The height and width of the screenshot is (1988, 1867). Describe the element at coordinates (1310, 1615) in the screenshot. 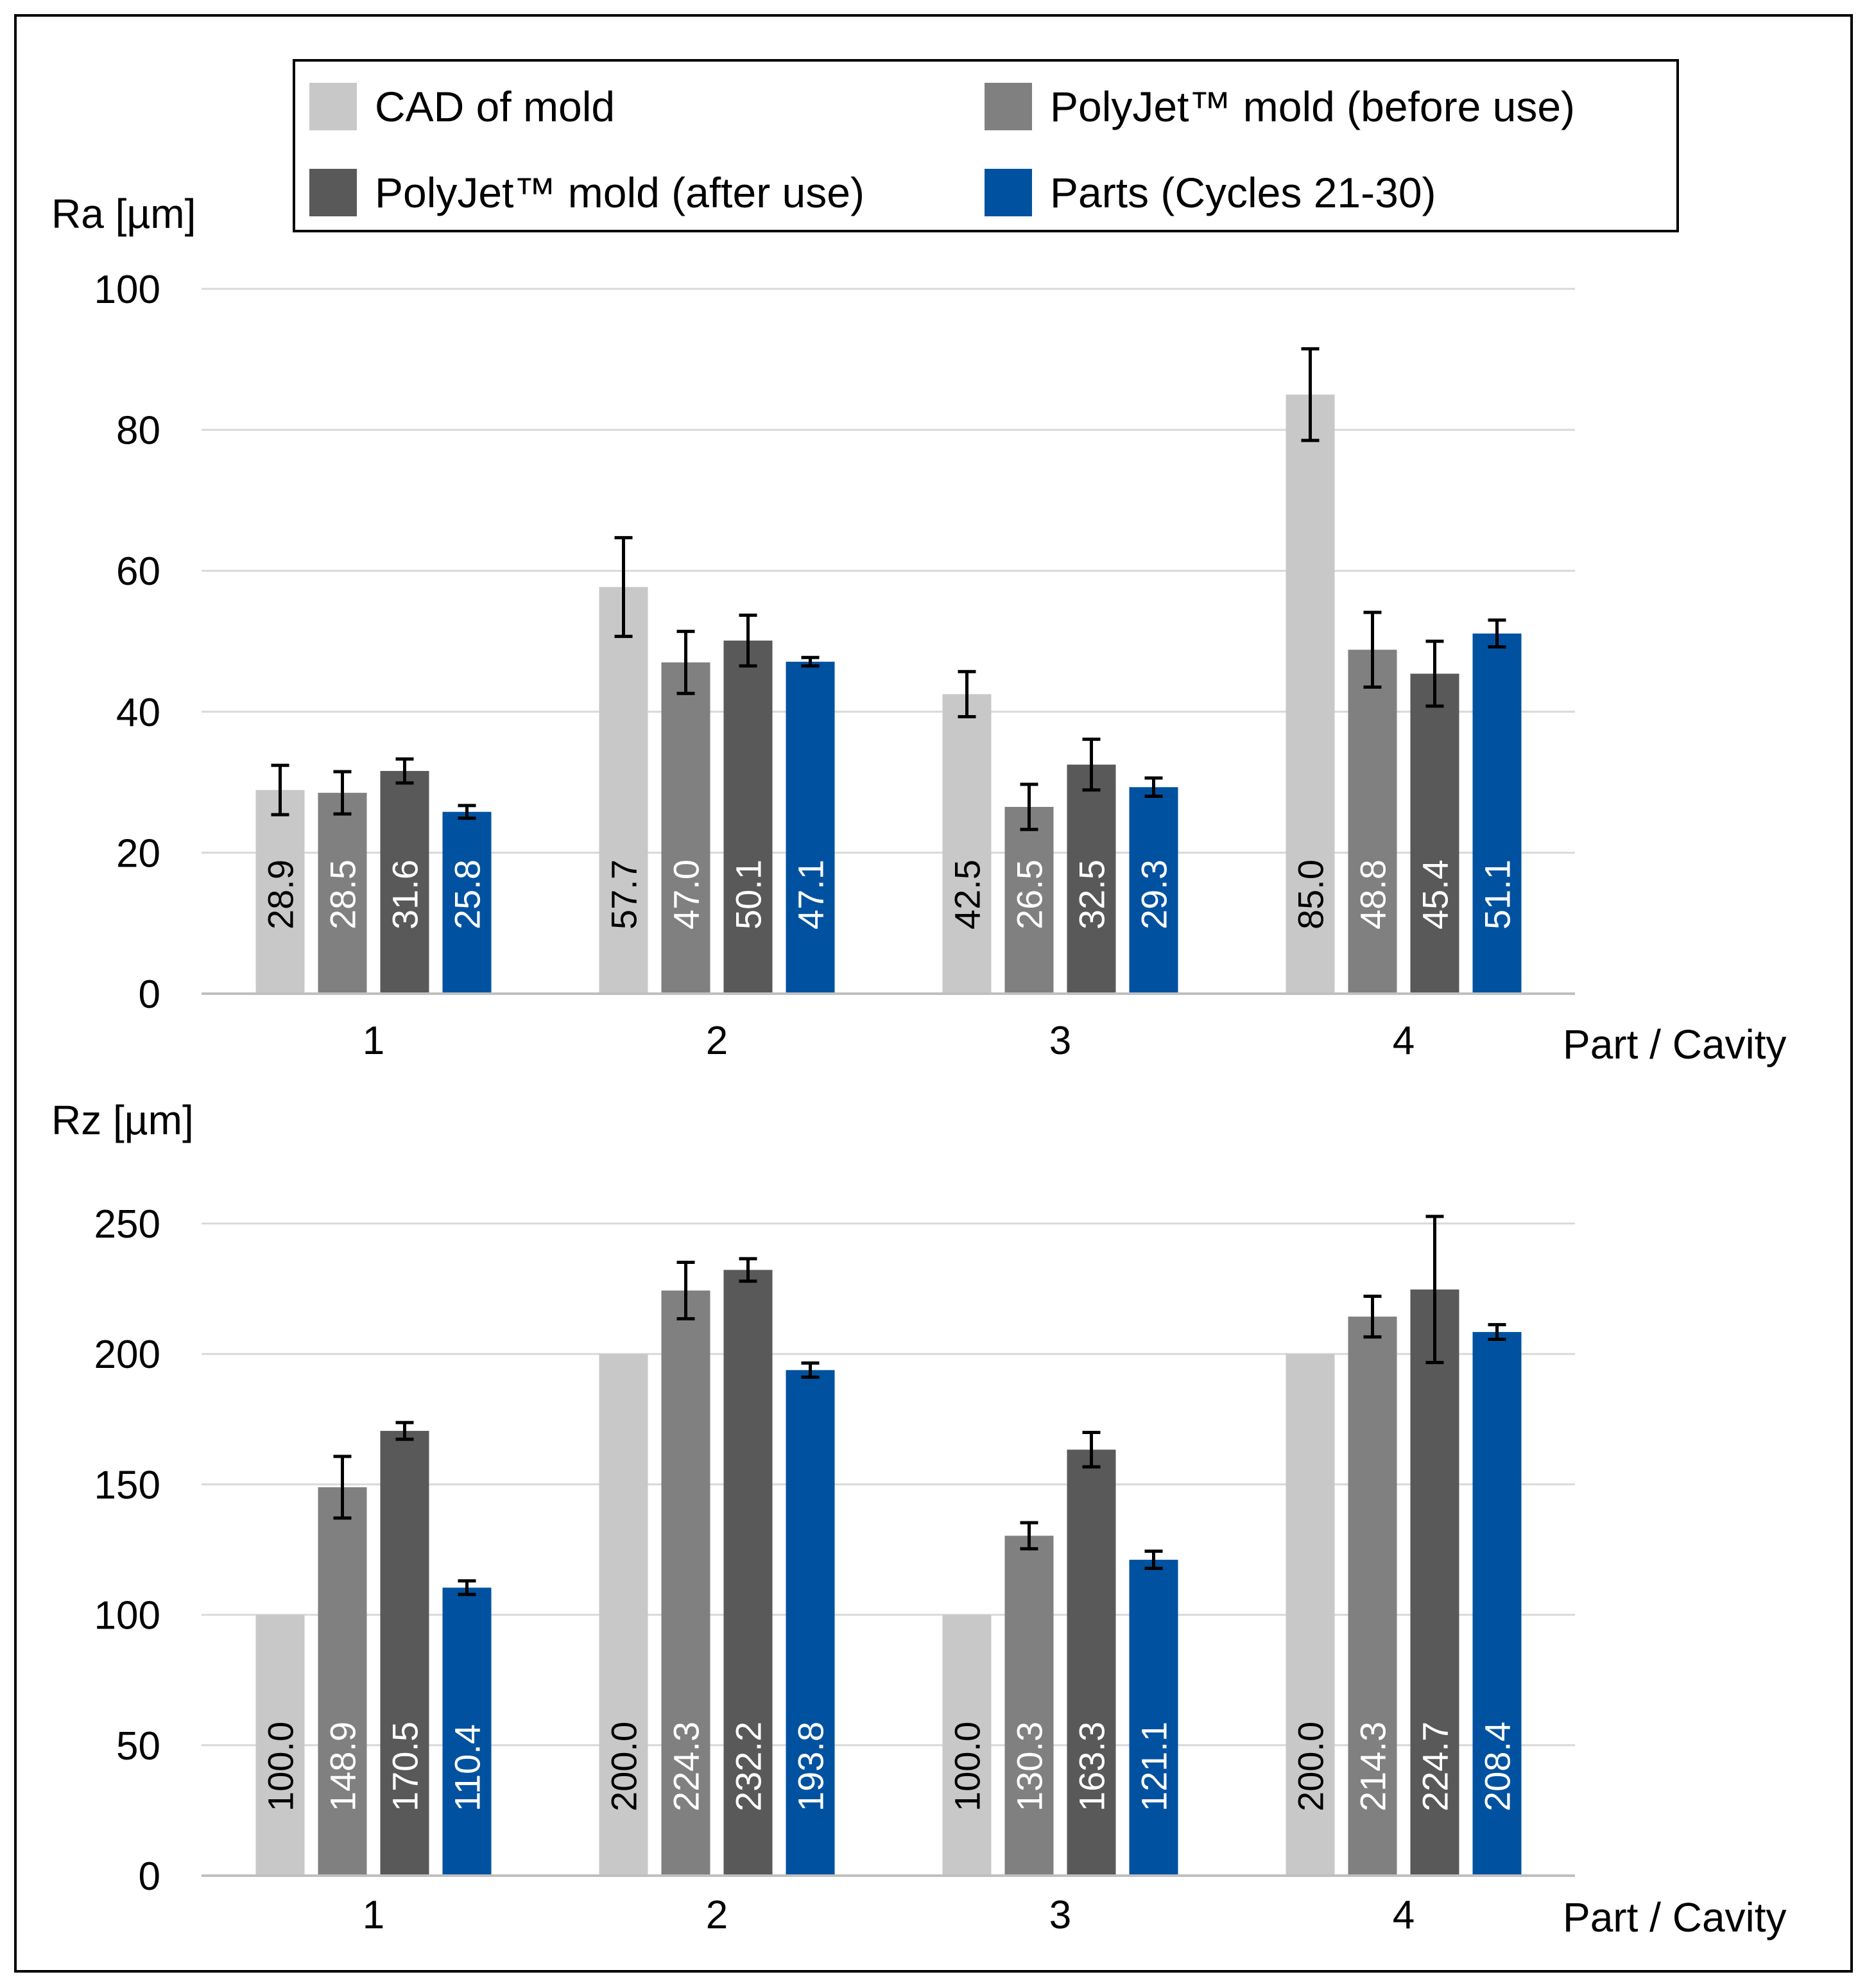

I see `rz-bar-series1-cat4` at that location.